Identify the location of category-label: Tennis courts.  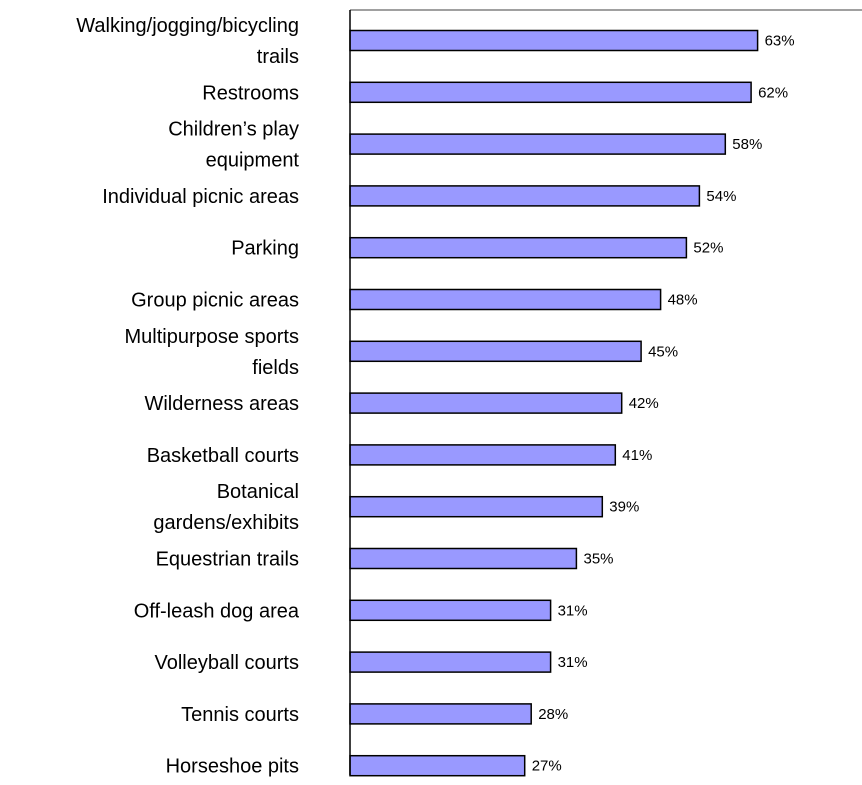
(240, 715).